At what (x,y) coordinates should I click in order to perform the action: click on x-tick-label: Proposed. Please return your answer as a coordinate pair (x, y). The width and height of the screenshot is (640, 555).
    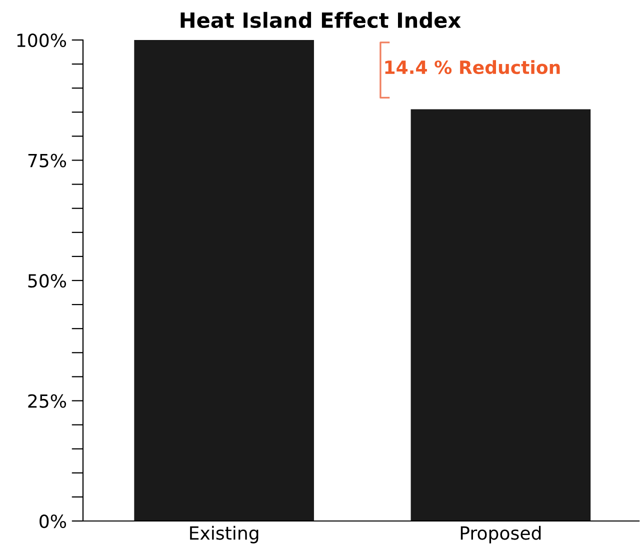
    Looking at the image, I should click on (500, 535).